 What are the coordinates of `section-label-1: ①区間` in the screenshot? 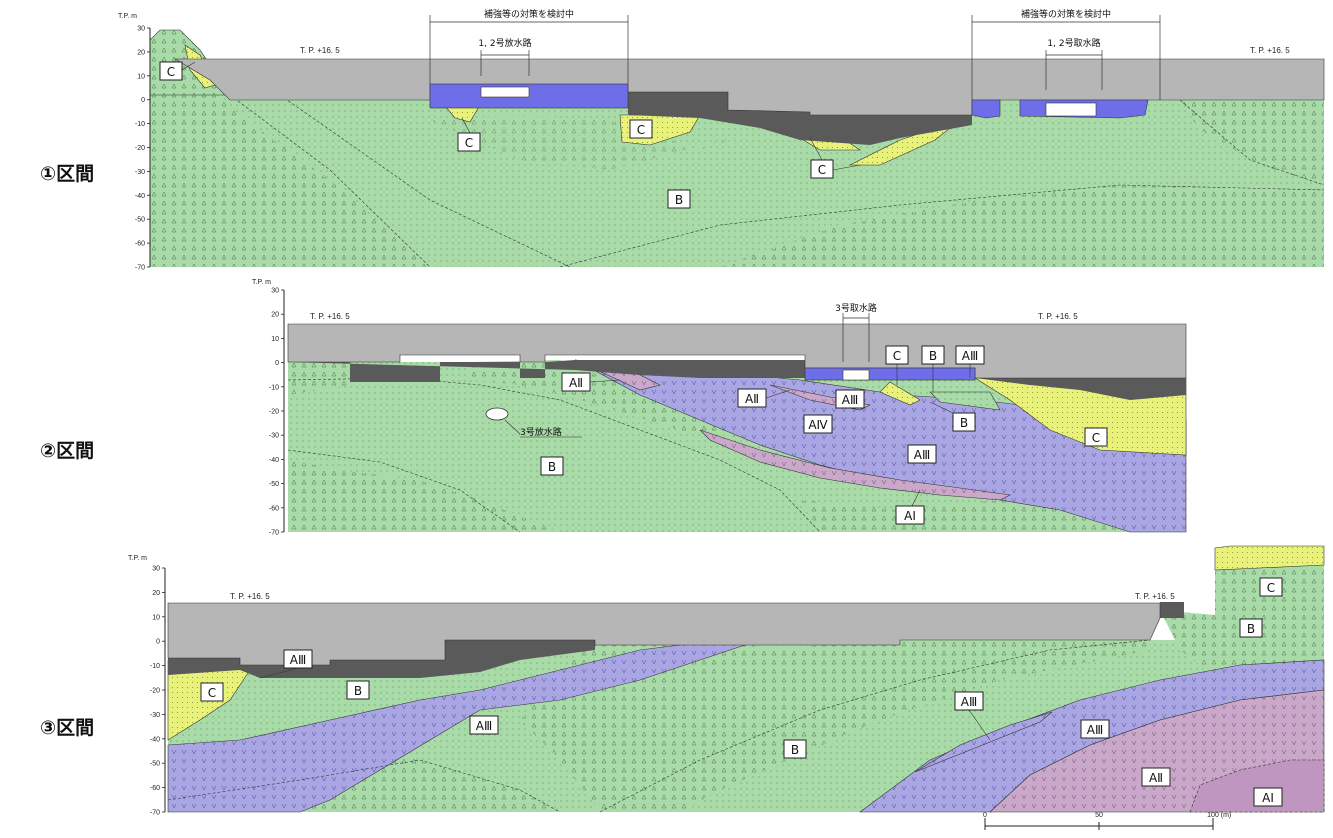 It's located at (67, 174).